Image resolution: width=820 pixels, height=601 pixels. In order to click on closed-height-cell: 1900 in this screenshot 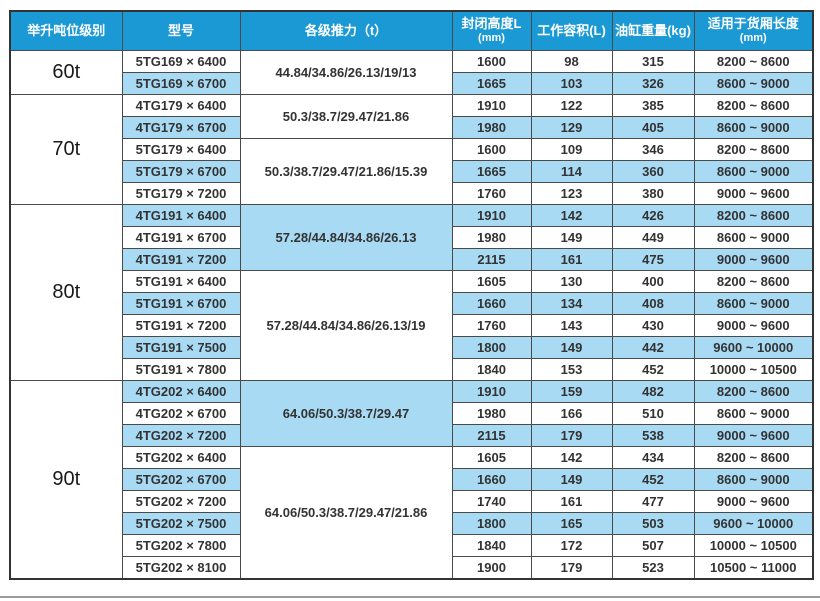, I will do `click(491, 568)`.